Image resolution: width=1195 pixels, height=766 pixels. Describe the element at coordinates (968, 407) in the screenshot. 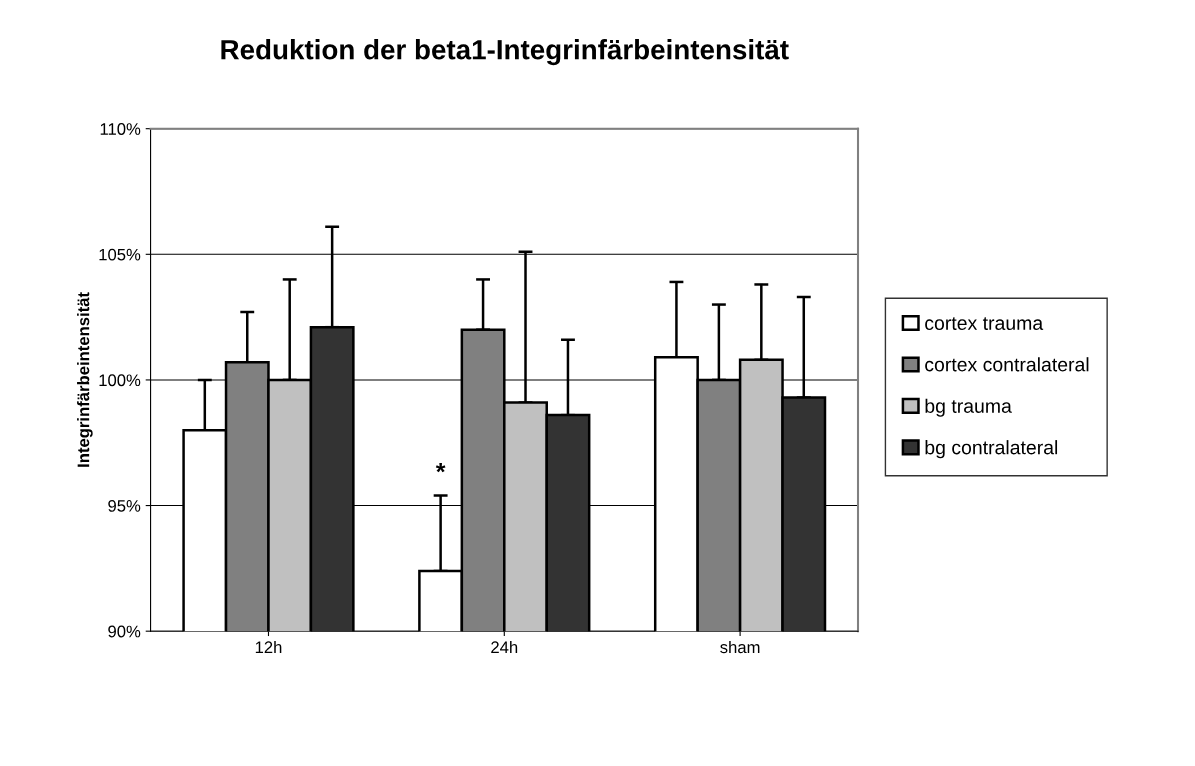

I see `legend-label: bg trauma` at that location.